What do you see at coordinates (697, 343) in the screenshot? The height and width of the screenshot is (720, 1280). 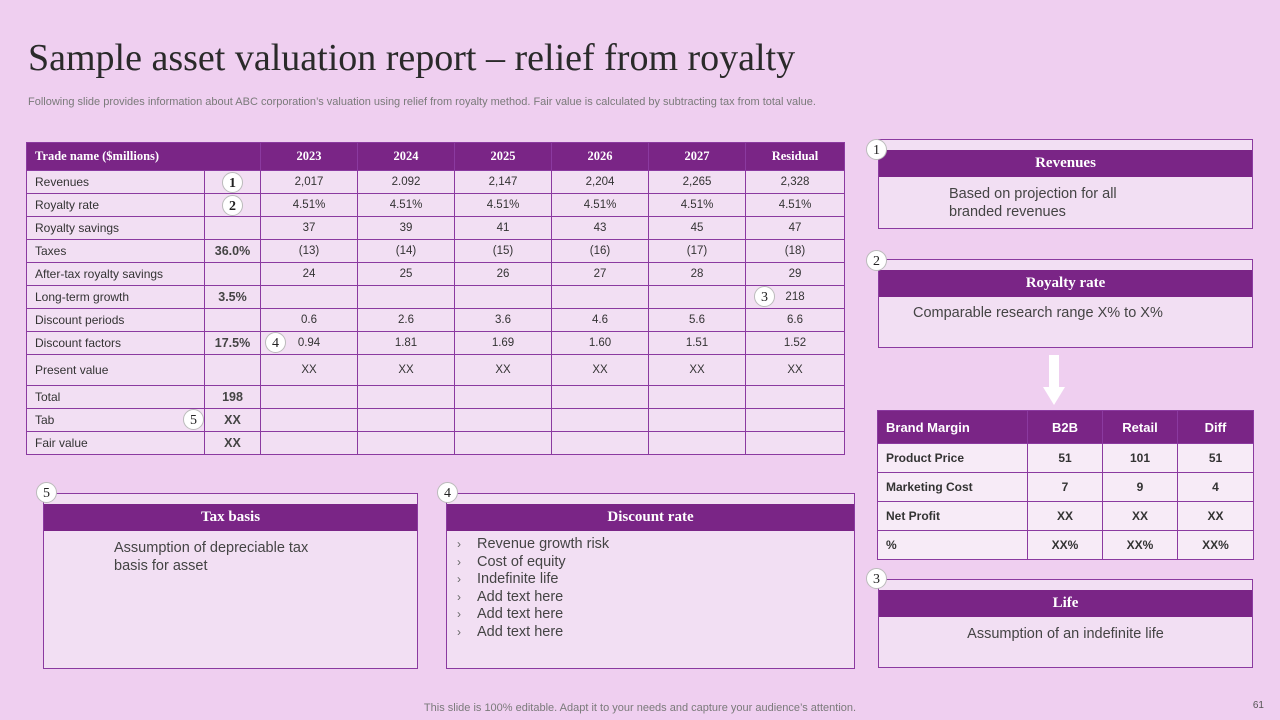 I see `row-value-text: 1.51` at bounding box center [697, 343].